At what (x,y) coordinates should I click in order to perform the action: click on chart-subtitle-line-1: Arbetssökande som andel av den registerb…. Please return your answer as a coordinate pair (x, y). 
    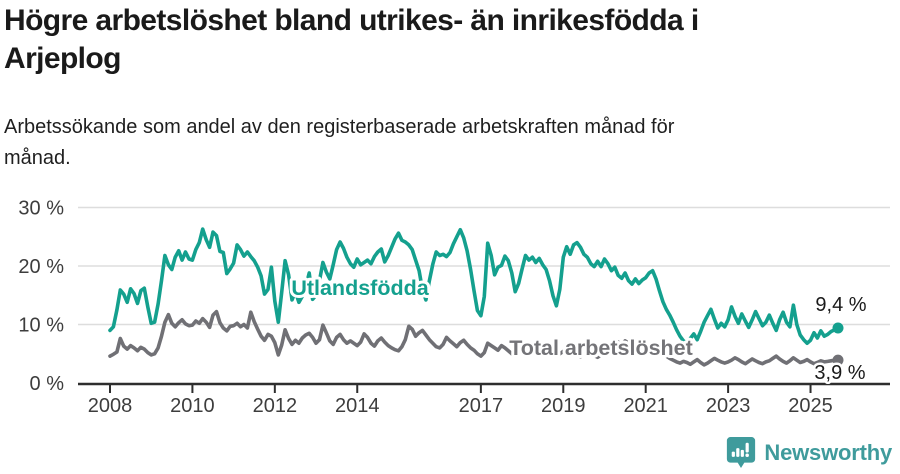
    Looking at the image, I should click on (339, 127).